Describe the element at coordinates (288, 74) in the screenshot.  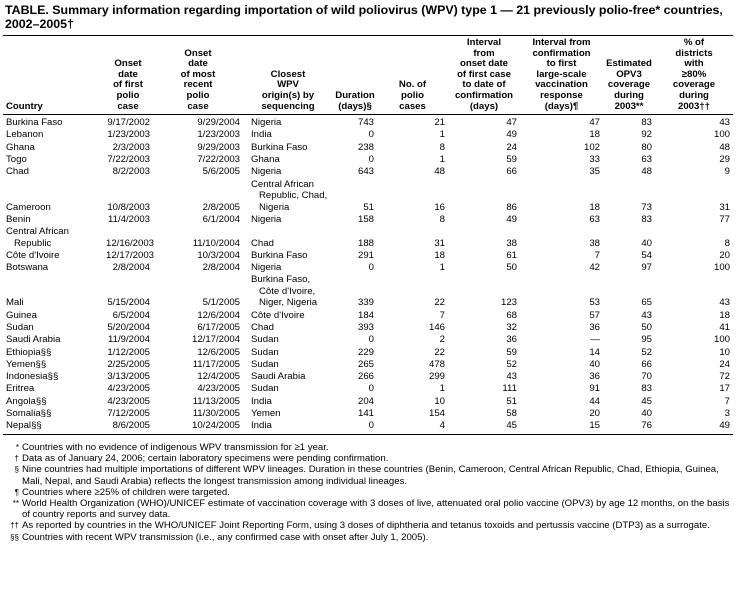
I see `header-line: Closest` at that location.